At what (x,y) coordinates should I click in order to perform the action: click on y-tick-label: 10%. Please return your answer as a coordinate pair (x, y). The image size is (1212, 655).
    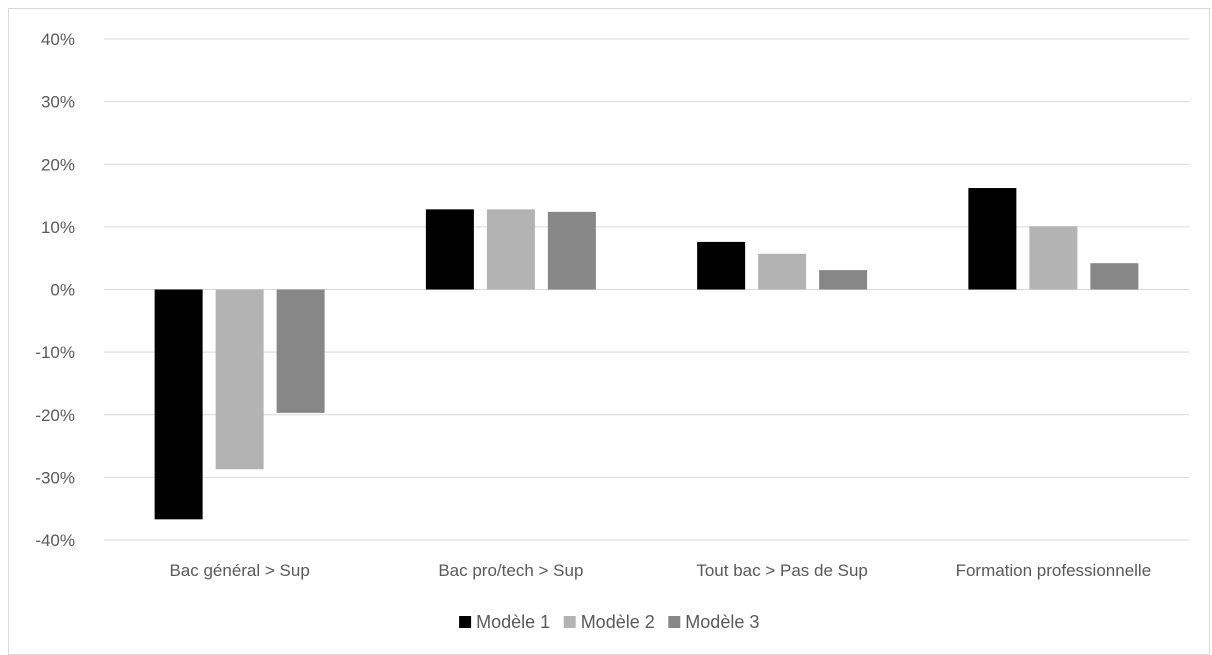
    Looking at the image, I should click on (58, 227).